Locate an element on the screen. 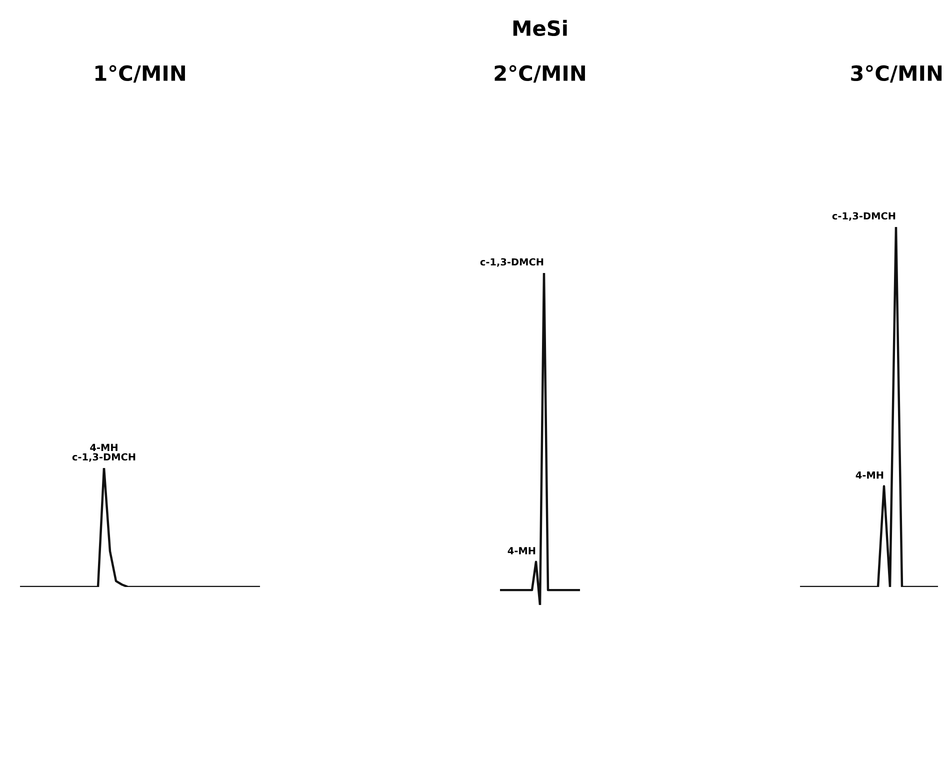 The width and height of the screenshot is (944, 766). chart-title: 1°C/MIN is located at coordinates (140, 74).